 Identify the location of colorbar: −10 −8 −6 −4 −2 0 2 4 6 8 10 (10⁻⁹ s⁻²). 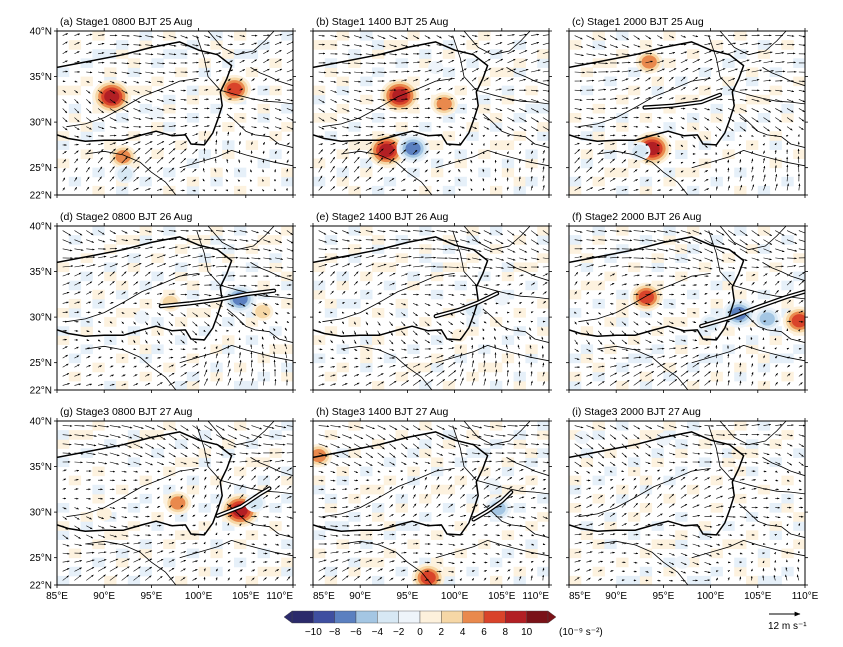
(443, 624).